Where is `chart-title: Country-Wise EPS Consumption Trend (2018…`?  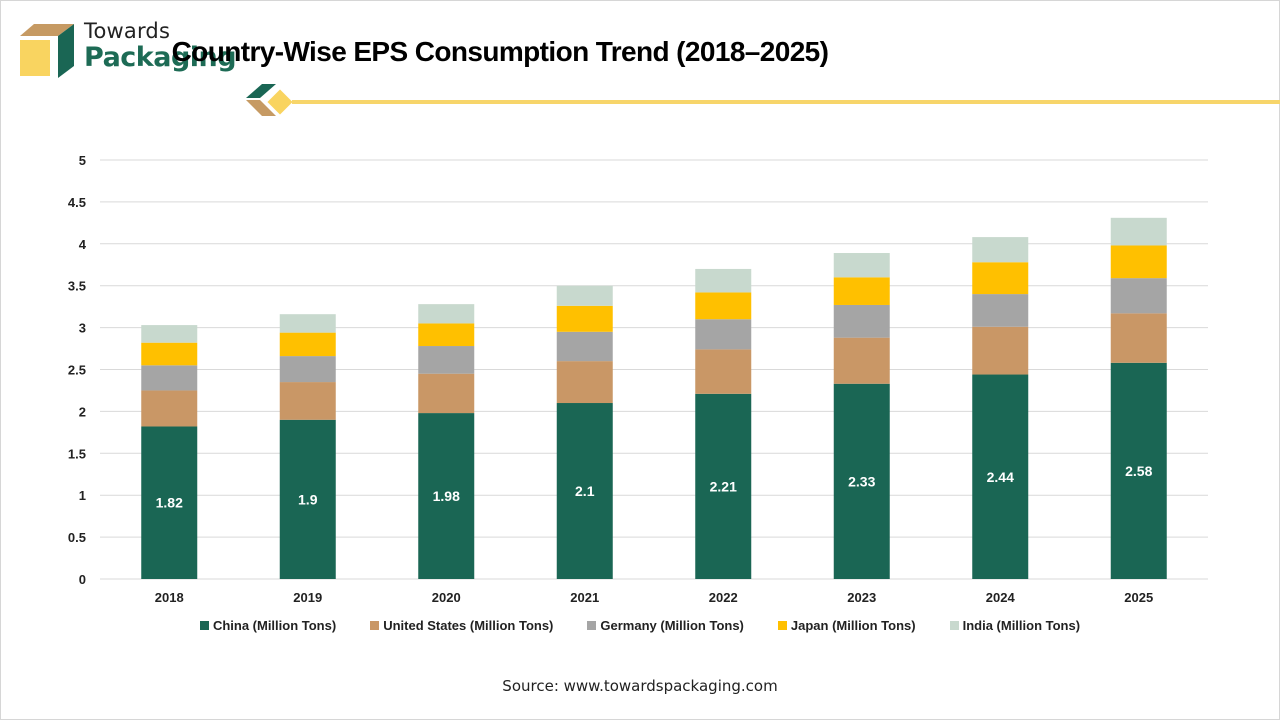
chart-title: Country-Wise EPS Consumption Trend (2018… is located at coordinates (500, 51).